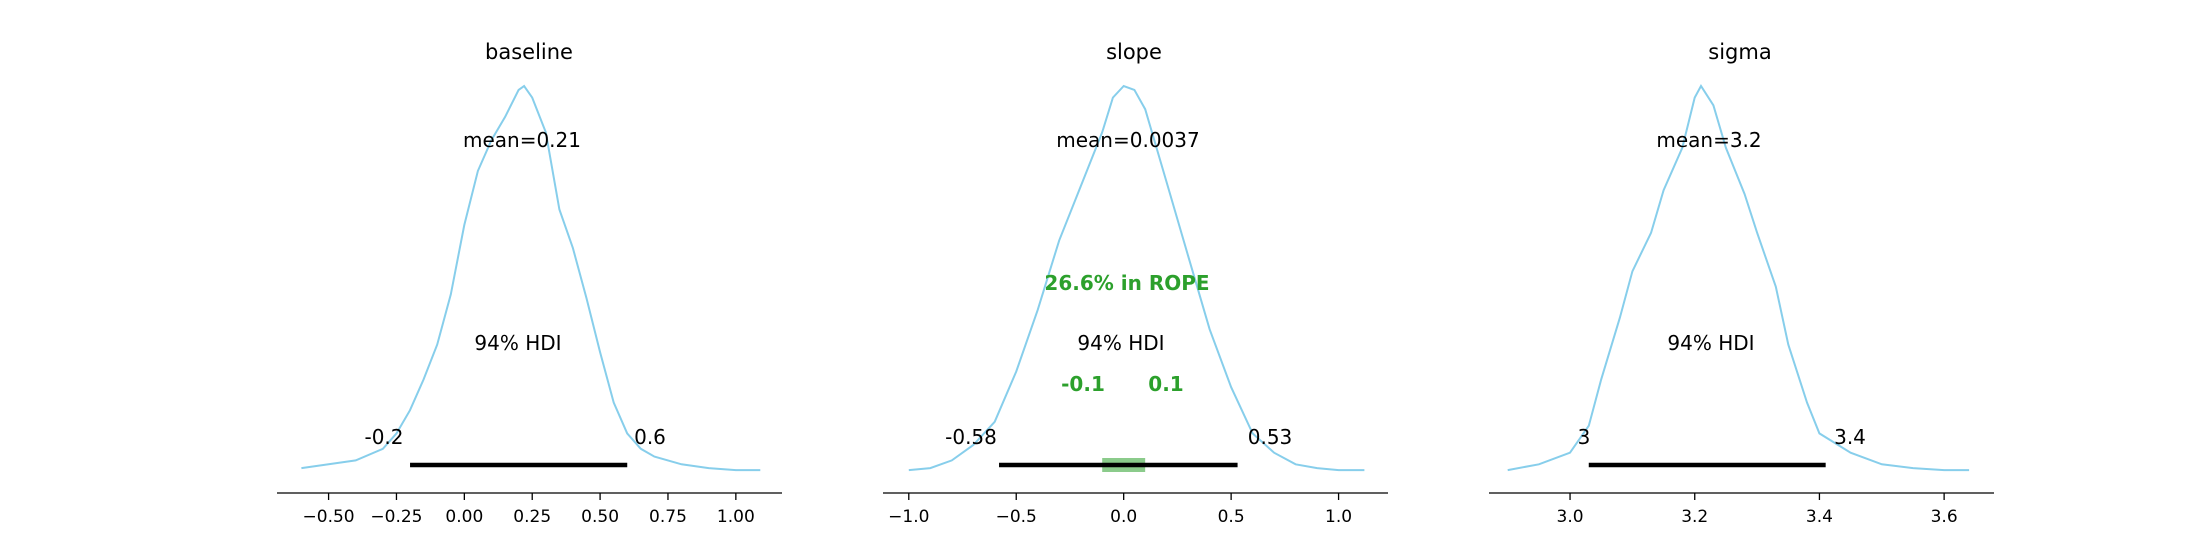 The image size is (2208, 552). Describe the element at coordinates (1584, 437) in the screenshot. I see `hdi-low-label: 3` at that location.